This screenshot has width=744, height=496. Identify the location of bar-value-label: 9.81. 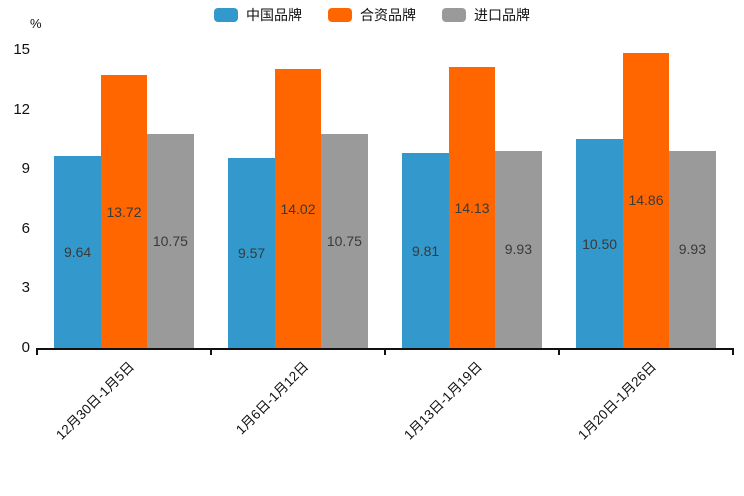
(425, 250).